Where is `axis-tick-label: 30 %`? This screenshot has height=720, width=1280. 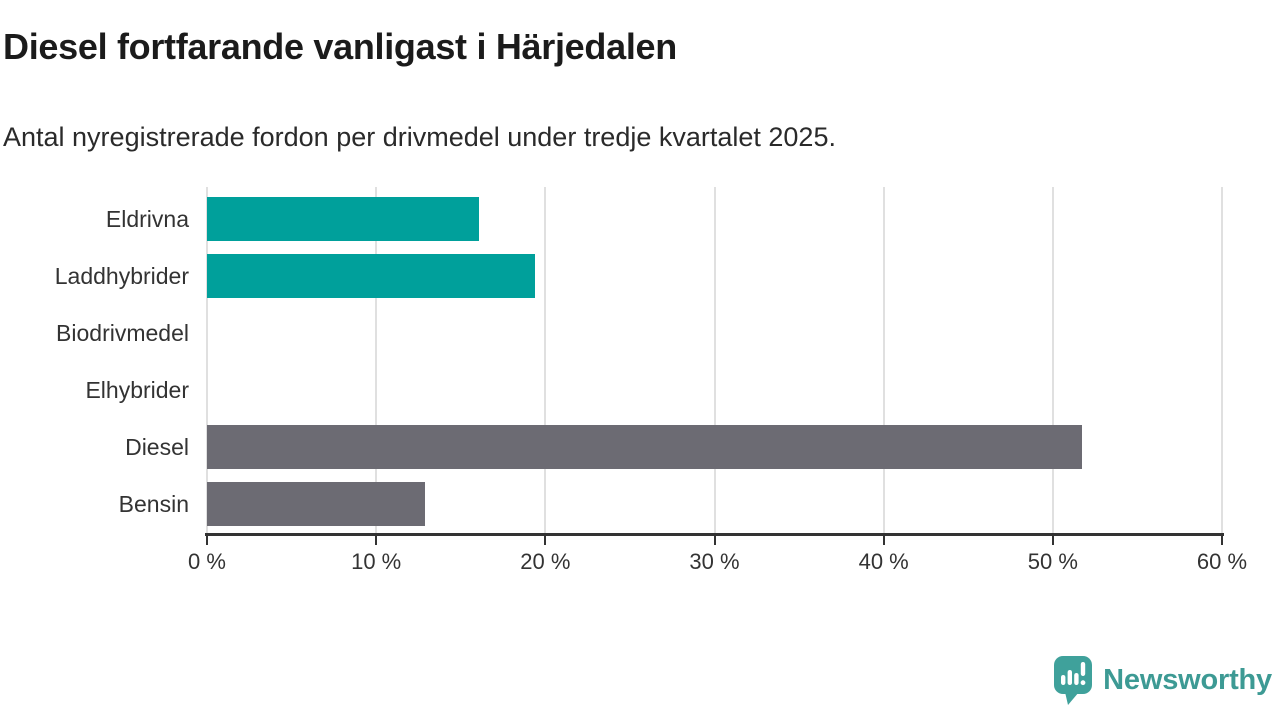
axis-tick-label: 30 % is located at coordinates (714, 561).